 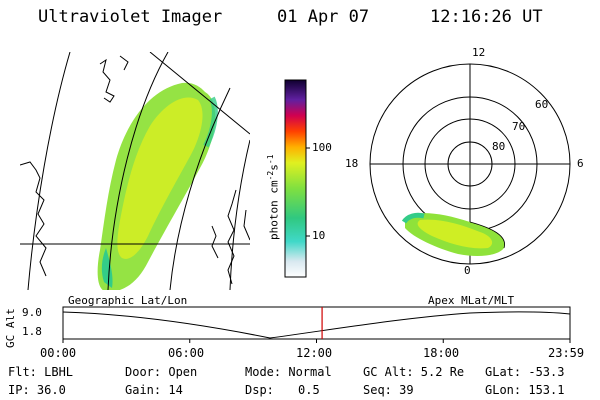 I want to click on timeline-xtick-1800: 18:00, so click(x=441, y=353).